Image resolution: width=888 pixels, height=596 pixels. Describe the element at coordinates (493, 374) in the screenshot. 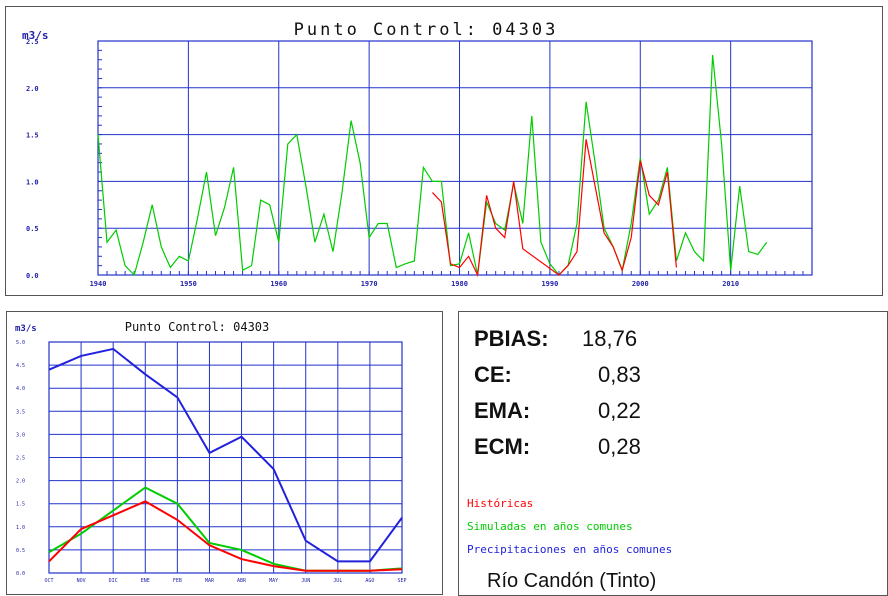

I see `stat-label: CE:` at that location.